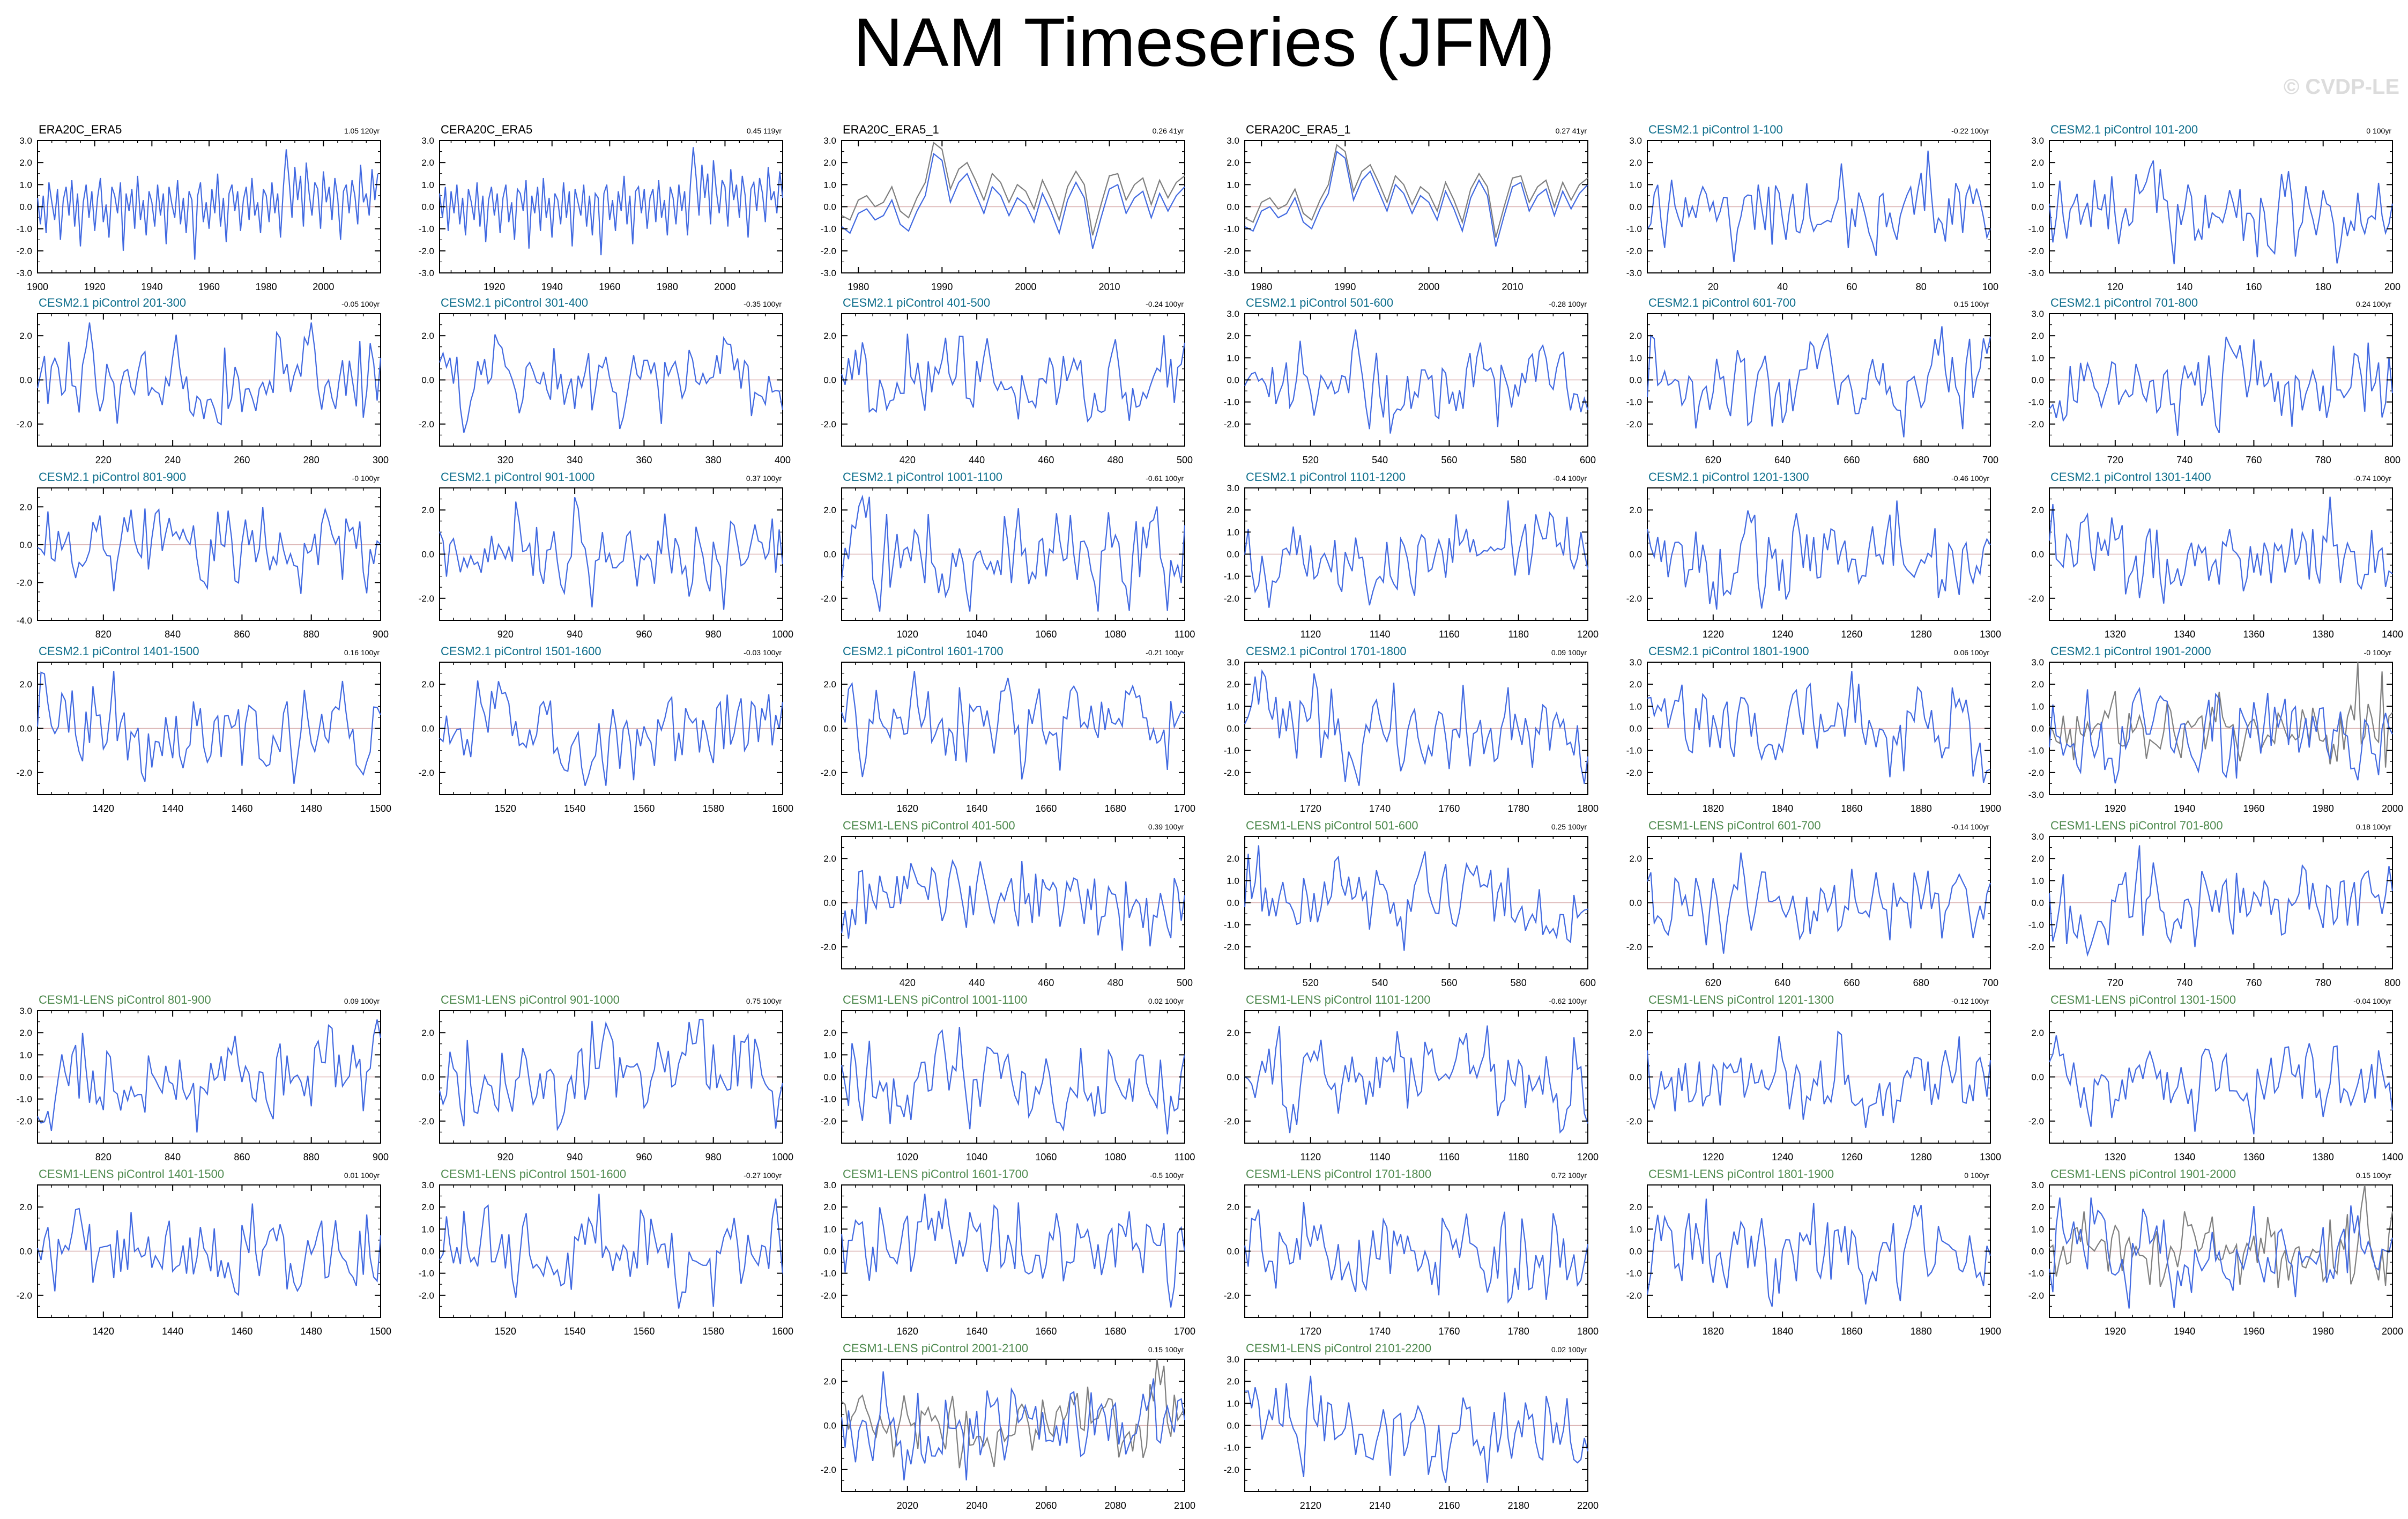  Describe the element at coordinates (782, 1157) in the screenshot. I see `x-tick-label: 1000` at that location.